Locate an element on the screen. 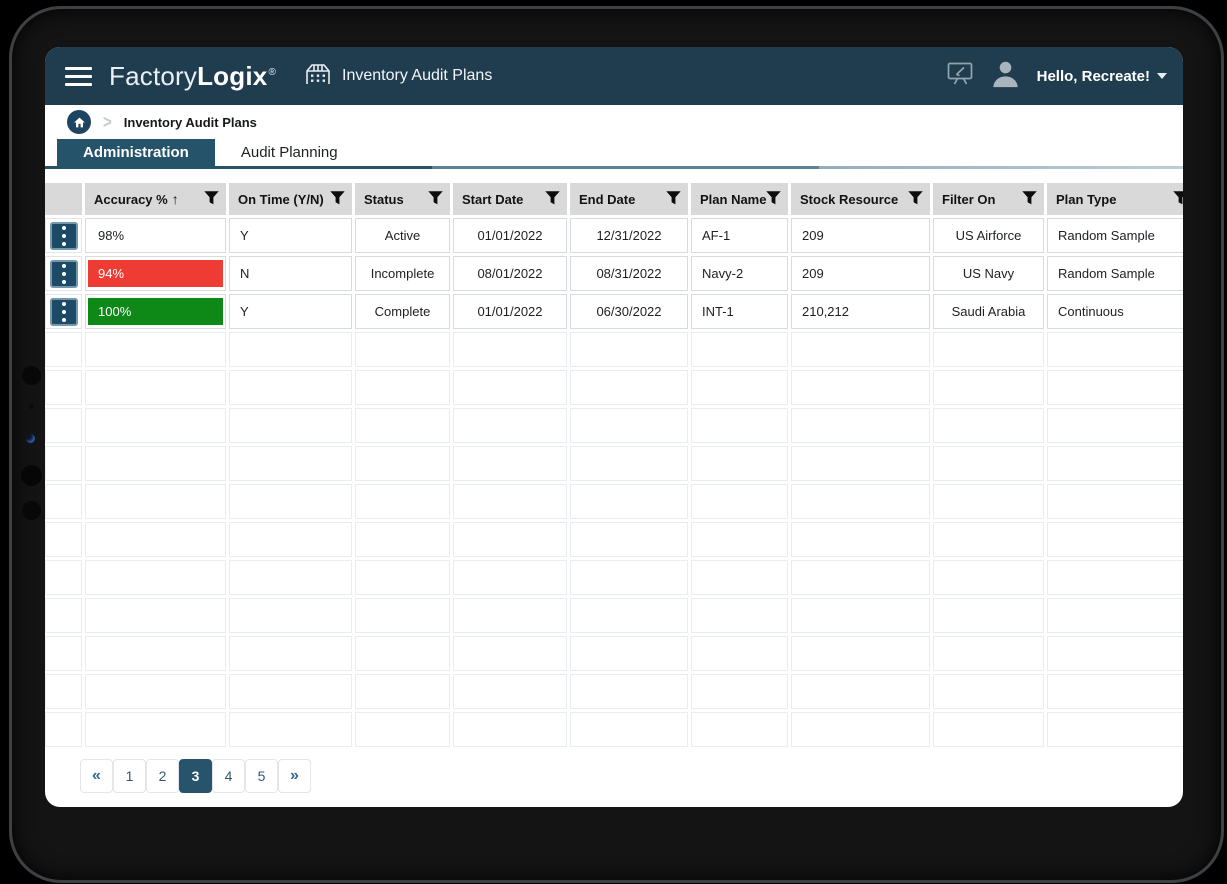  pagination-prev-icon: « is located at coordinates (96, 776).